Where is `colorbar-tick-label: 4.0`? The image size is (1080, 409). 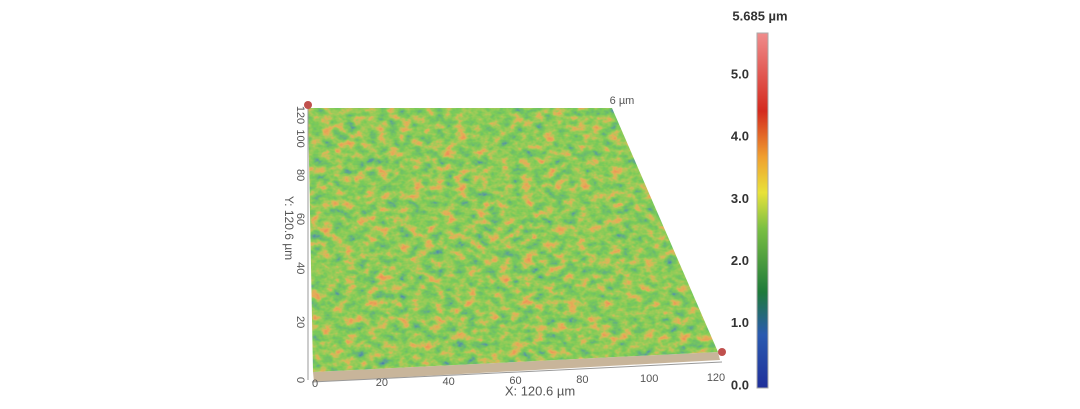 colorbar-tick-label: 4.0 is located at coordinates (740, 136).